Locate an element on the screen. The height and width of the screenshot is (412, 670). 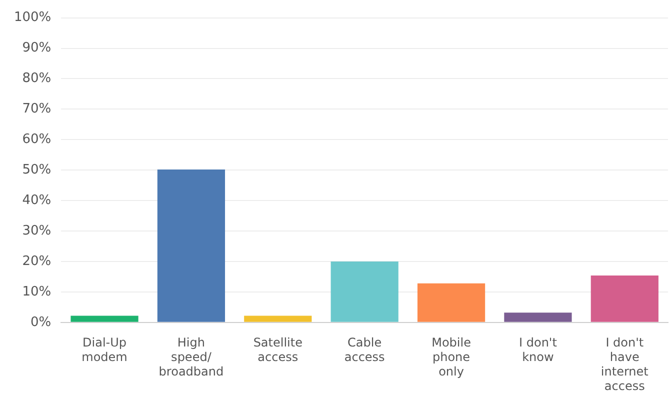
y-tick-label: 100% is located at coordinates (33, 18).